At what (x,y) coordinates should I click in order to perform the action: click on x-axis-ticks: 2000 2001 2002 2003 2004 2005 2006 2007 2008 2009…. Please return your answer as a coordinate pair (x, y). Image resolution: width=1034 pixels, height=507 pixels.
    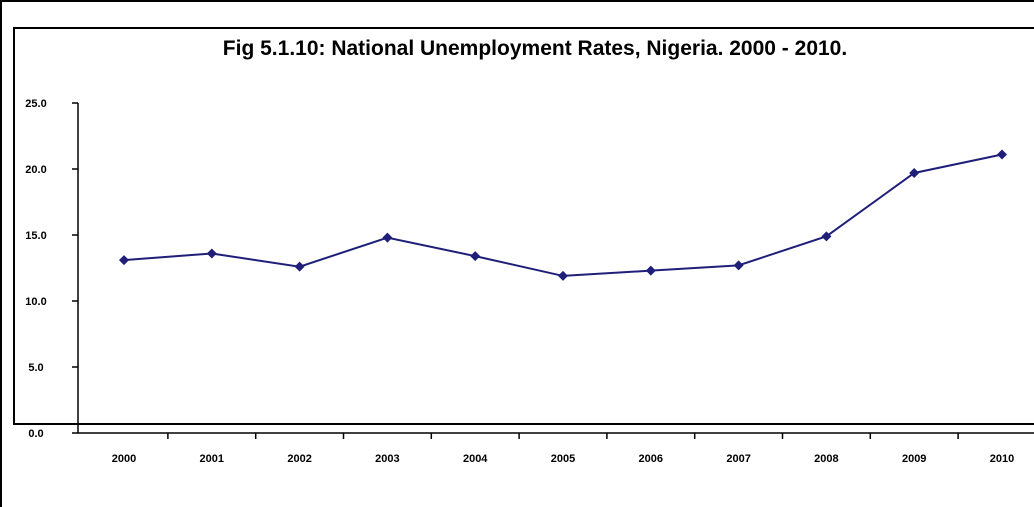
    Looking at the image, I should click on (563, 449).